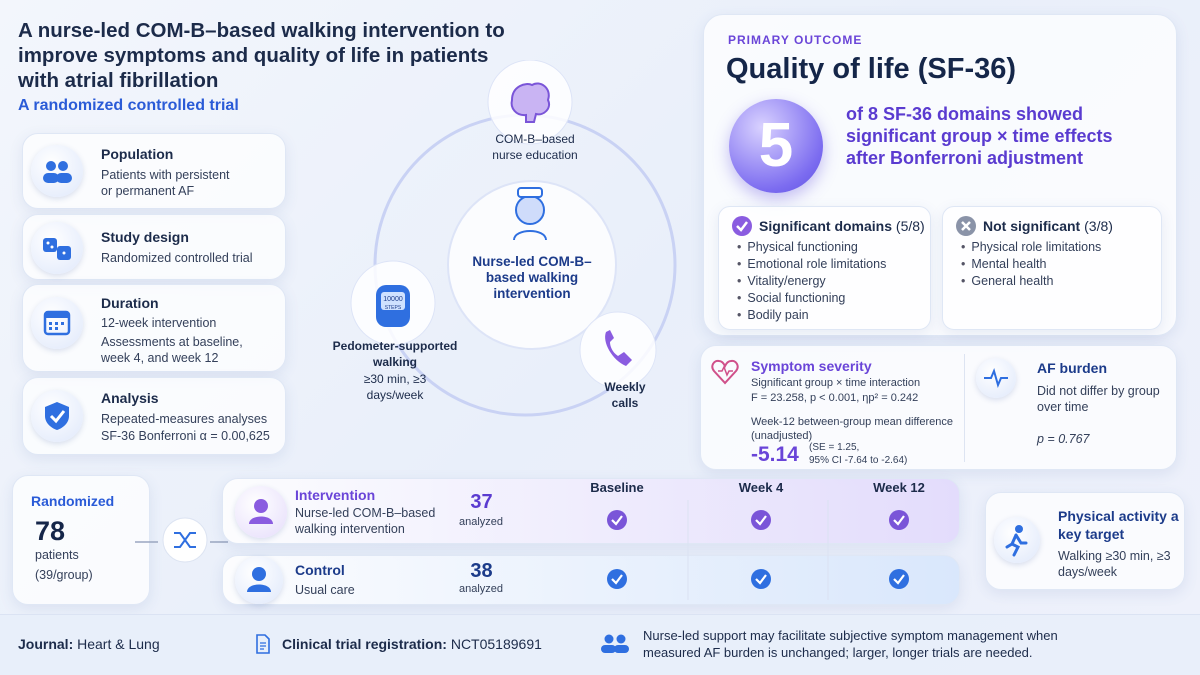 This screenshot has width=1200, height=675. Describe the element at coordinates (177, 258) in the screenshot. I see `card-line: Randomized controlled trial` at that location.